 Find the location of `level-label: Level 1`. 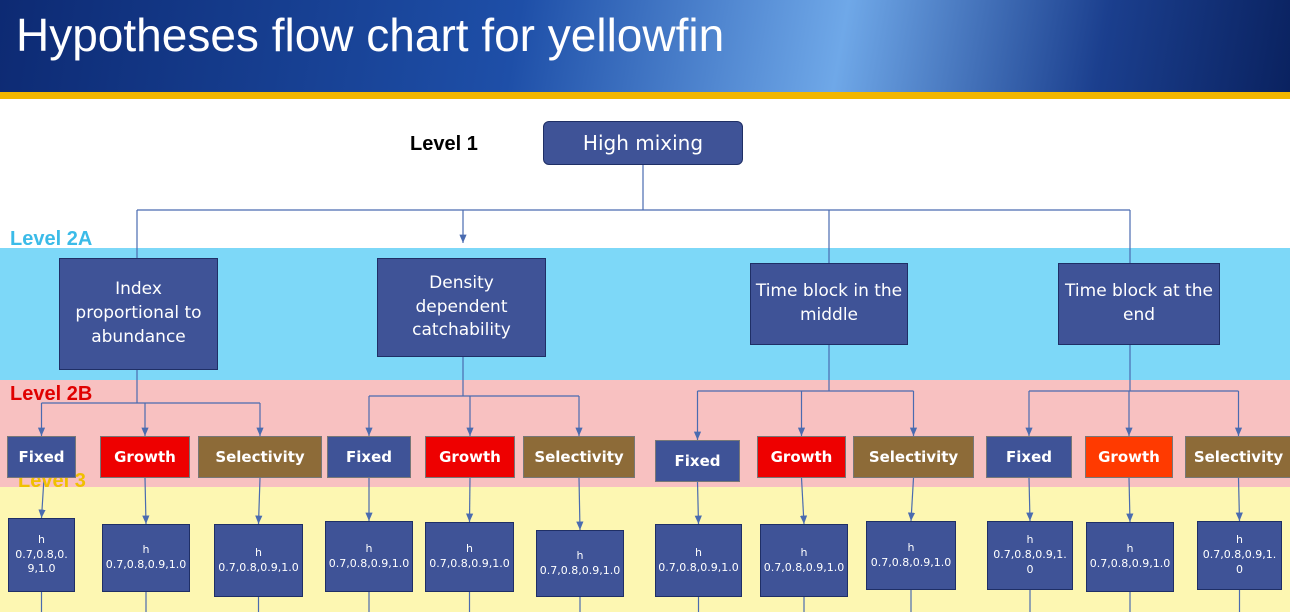

level-label: Level 1 is located at coordinates (444, 144).